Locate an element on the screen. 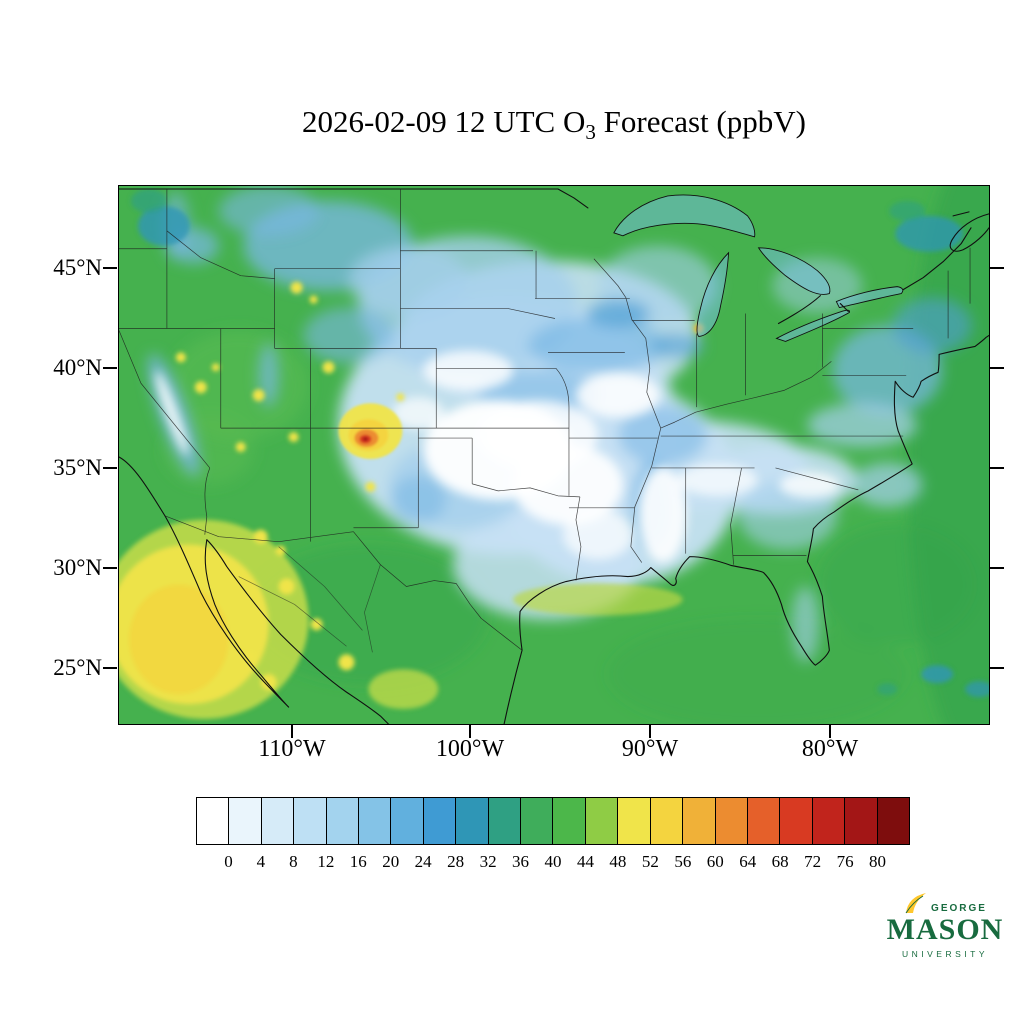 The height and width of the screenshot is (1024, 1024). colorbar-label: 0 is located at coordinates (228, 861).